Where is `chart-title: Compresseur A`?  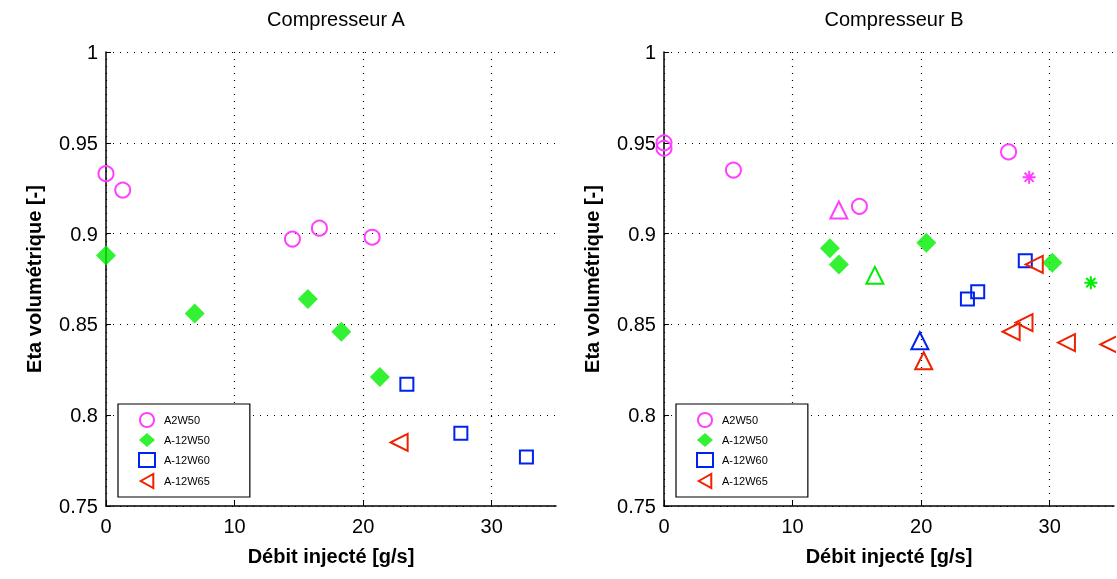 chart-title: Compresseur A is located at coordinates (336, 19).